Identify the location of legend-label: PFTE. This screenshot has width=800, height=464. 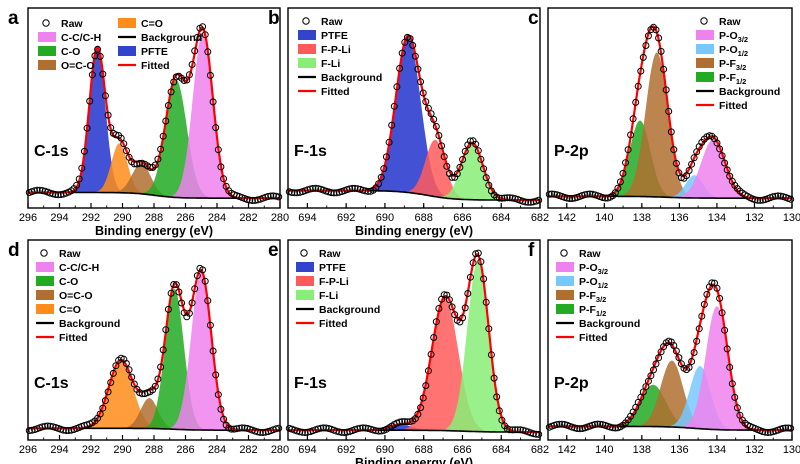
(154, 52).